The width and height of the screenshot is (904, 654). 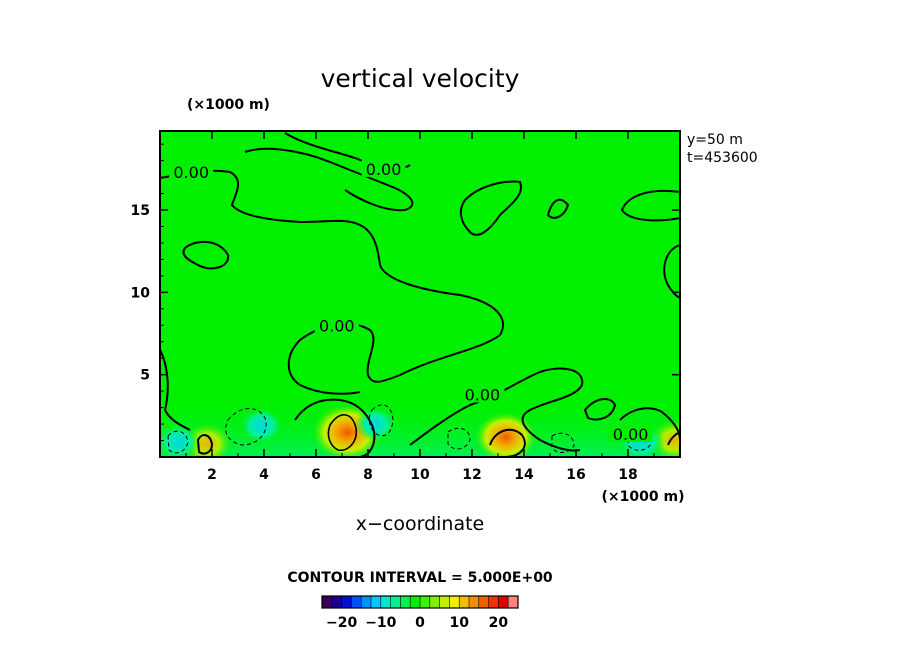 What do you see at coordinates (575, 475) in the screenshot?
I see `x-tick-label: 16` at bounding box center [575, 475].